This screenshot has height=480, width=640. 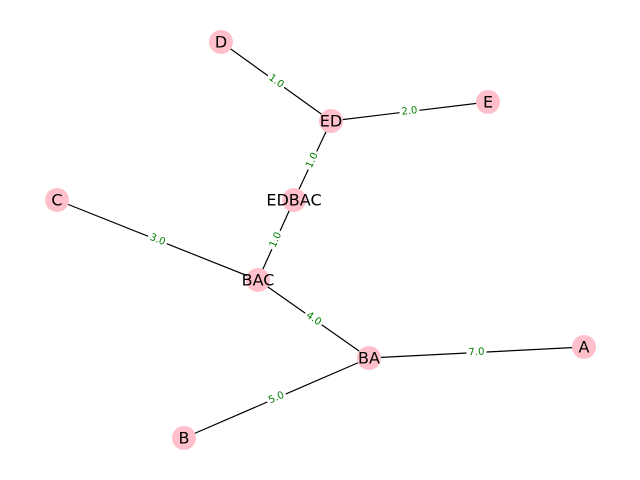 I want to click on node-ba: BA, so click(x=369, y=358).